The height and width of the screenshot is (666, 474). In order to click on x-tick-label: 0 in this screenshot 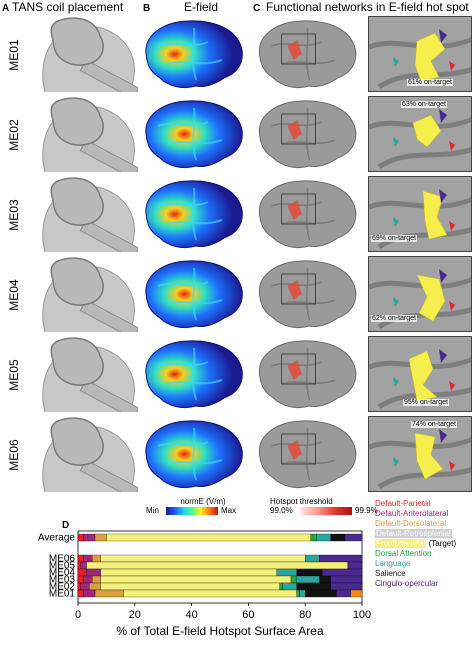, I will do `click(78, 615)`.